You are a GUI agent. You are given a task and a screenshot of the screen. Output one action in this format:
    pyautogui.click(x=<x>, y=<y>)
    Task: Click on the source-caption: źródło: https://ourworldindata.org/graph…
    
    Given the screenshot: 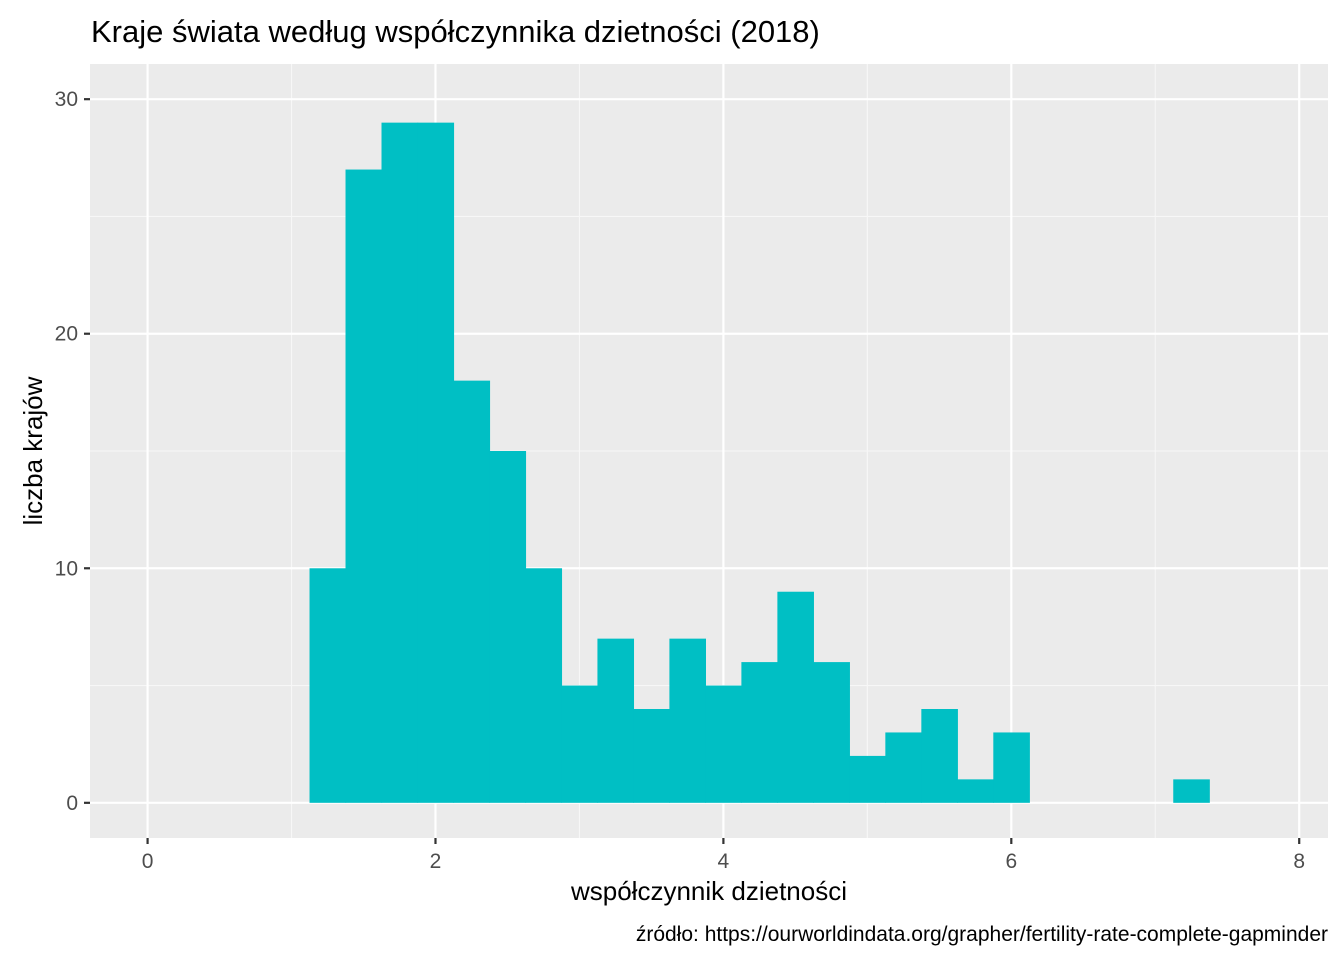 What is the action you would take?
    pyautogui.click(x=982, y=934)
    